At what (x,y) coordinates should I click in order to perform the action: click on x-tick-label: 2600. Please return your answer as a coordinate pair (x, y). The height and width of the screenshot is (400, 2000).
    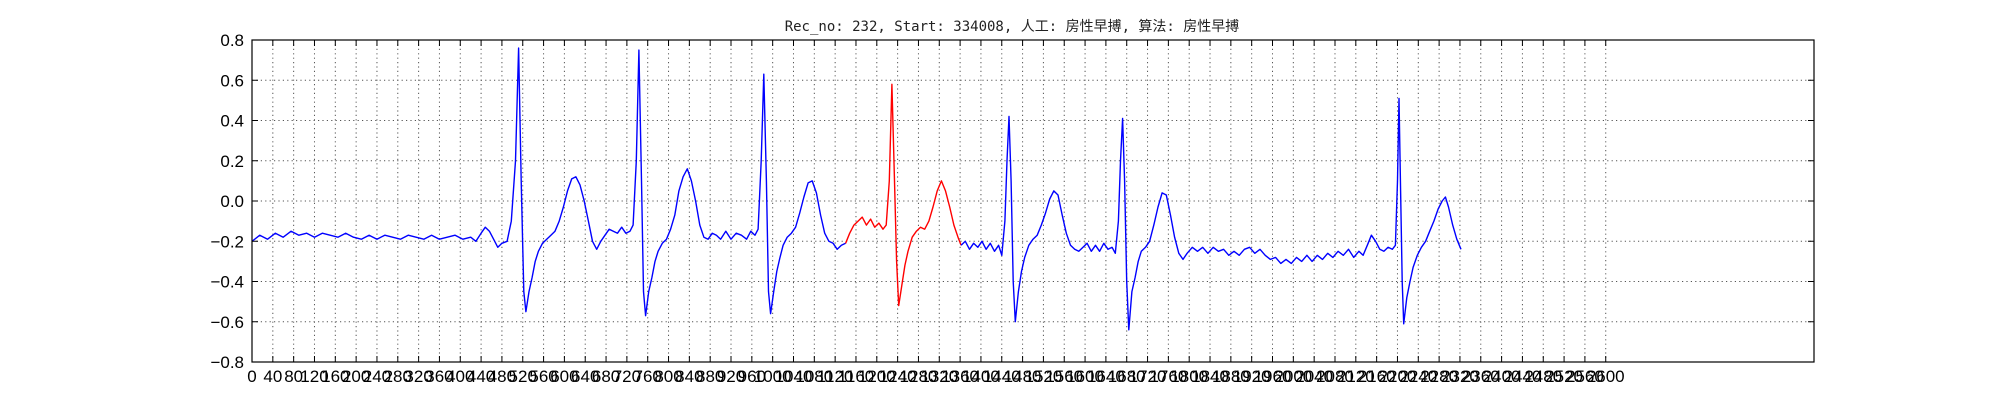
    Looking at the image, I should click on (1606, 376).